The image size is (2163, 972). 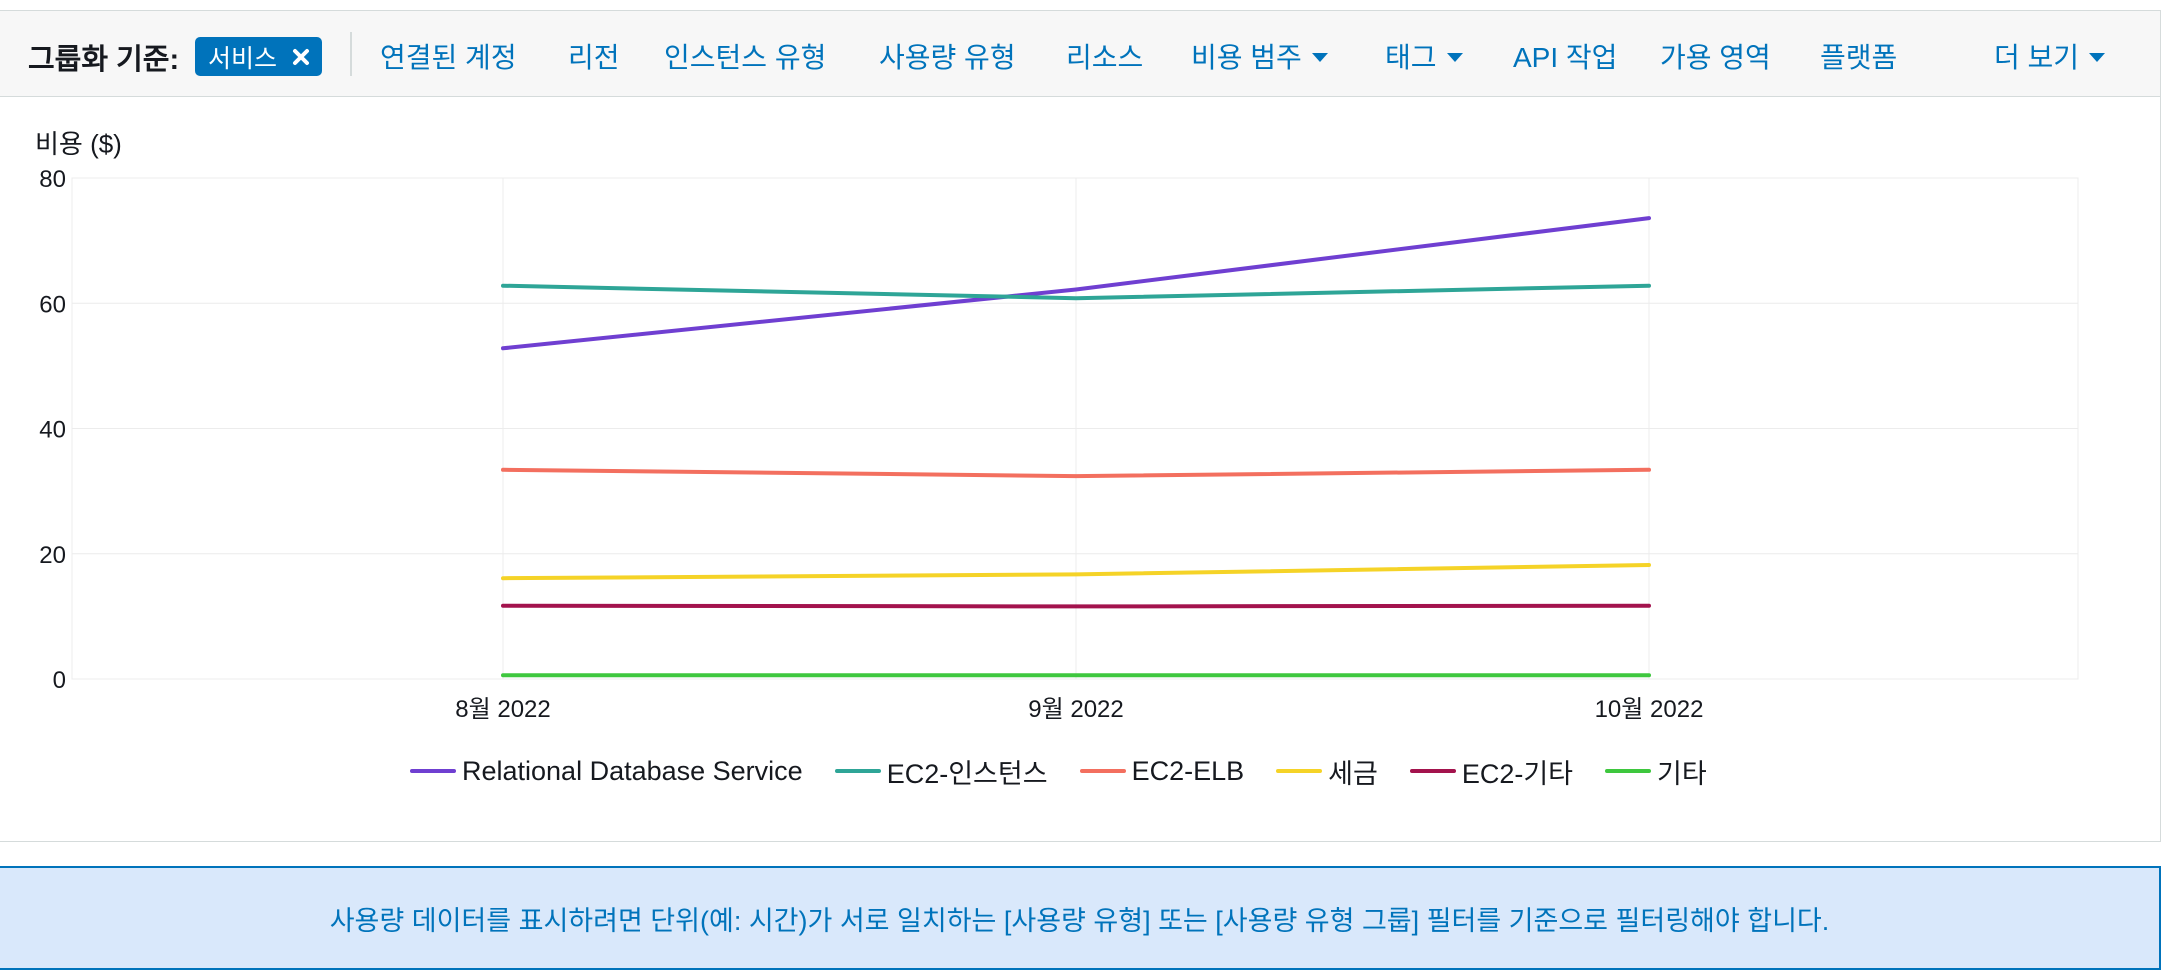 What do you see at coordinates (1517, 773) in the screenshot?
I see `legend-label: EC2-기타` at bounding box center [1517, 773].